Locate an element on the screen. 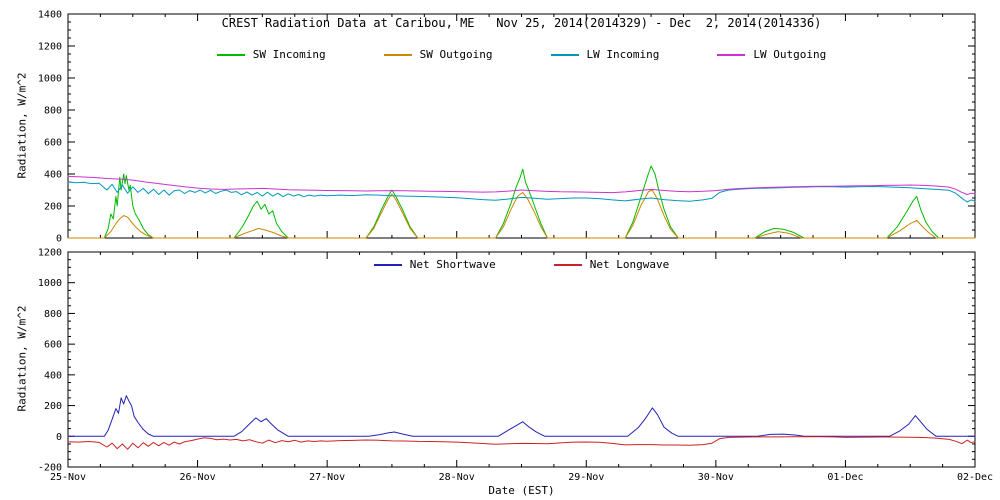 The width and height of the screenshot is (1000, 500). legend-label: SW Incoming is located at coordinates (289, 54).